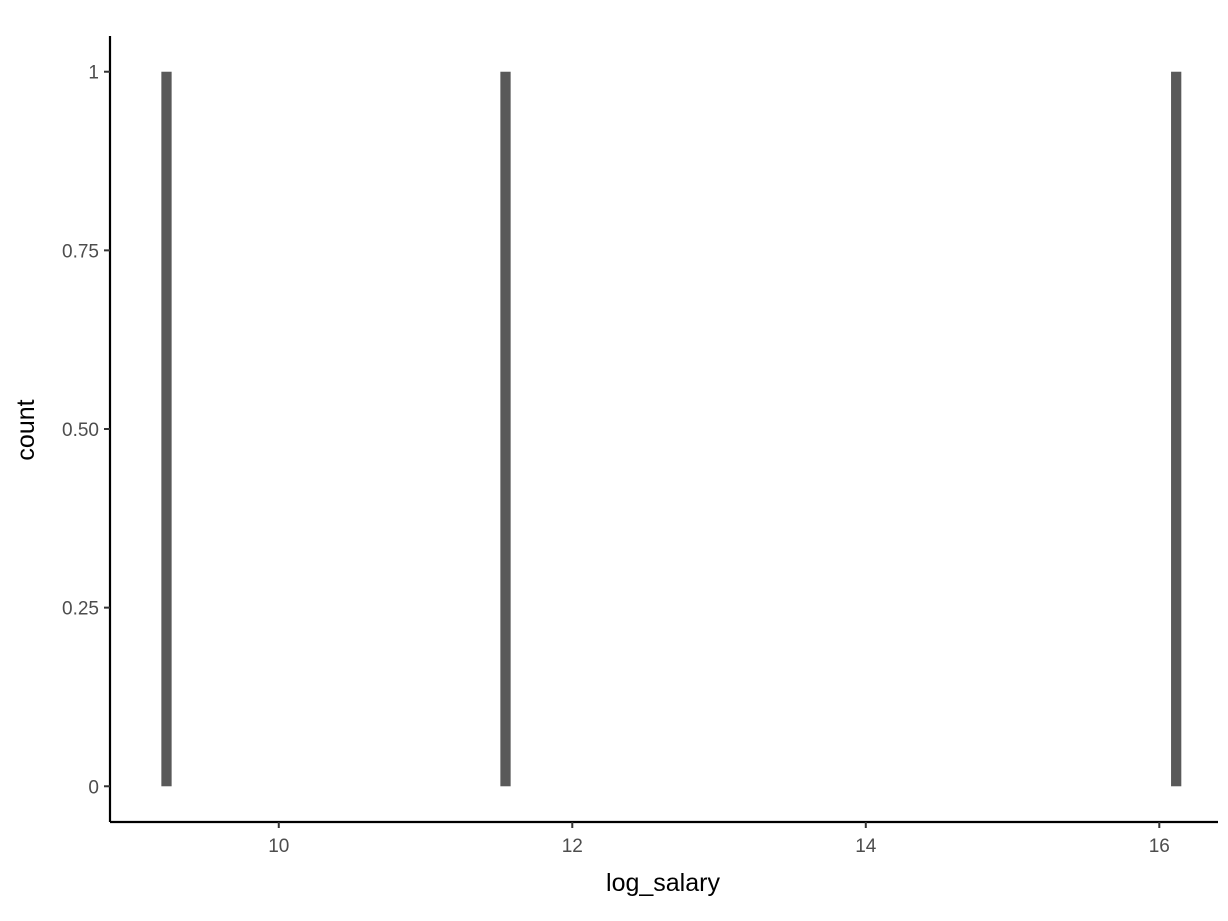 The height and width of the screenshot is (921, 1228). I want to click on y-tick-label: 0.50, so click(80, 430).